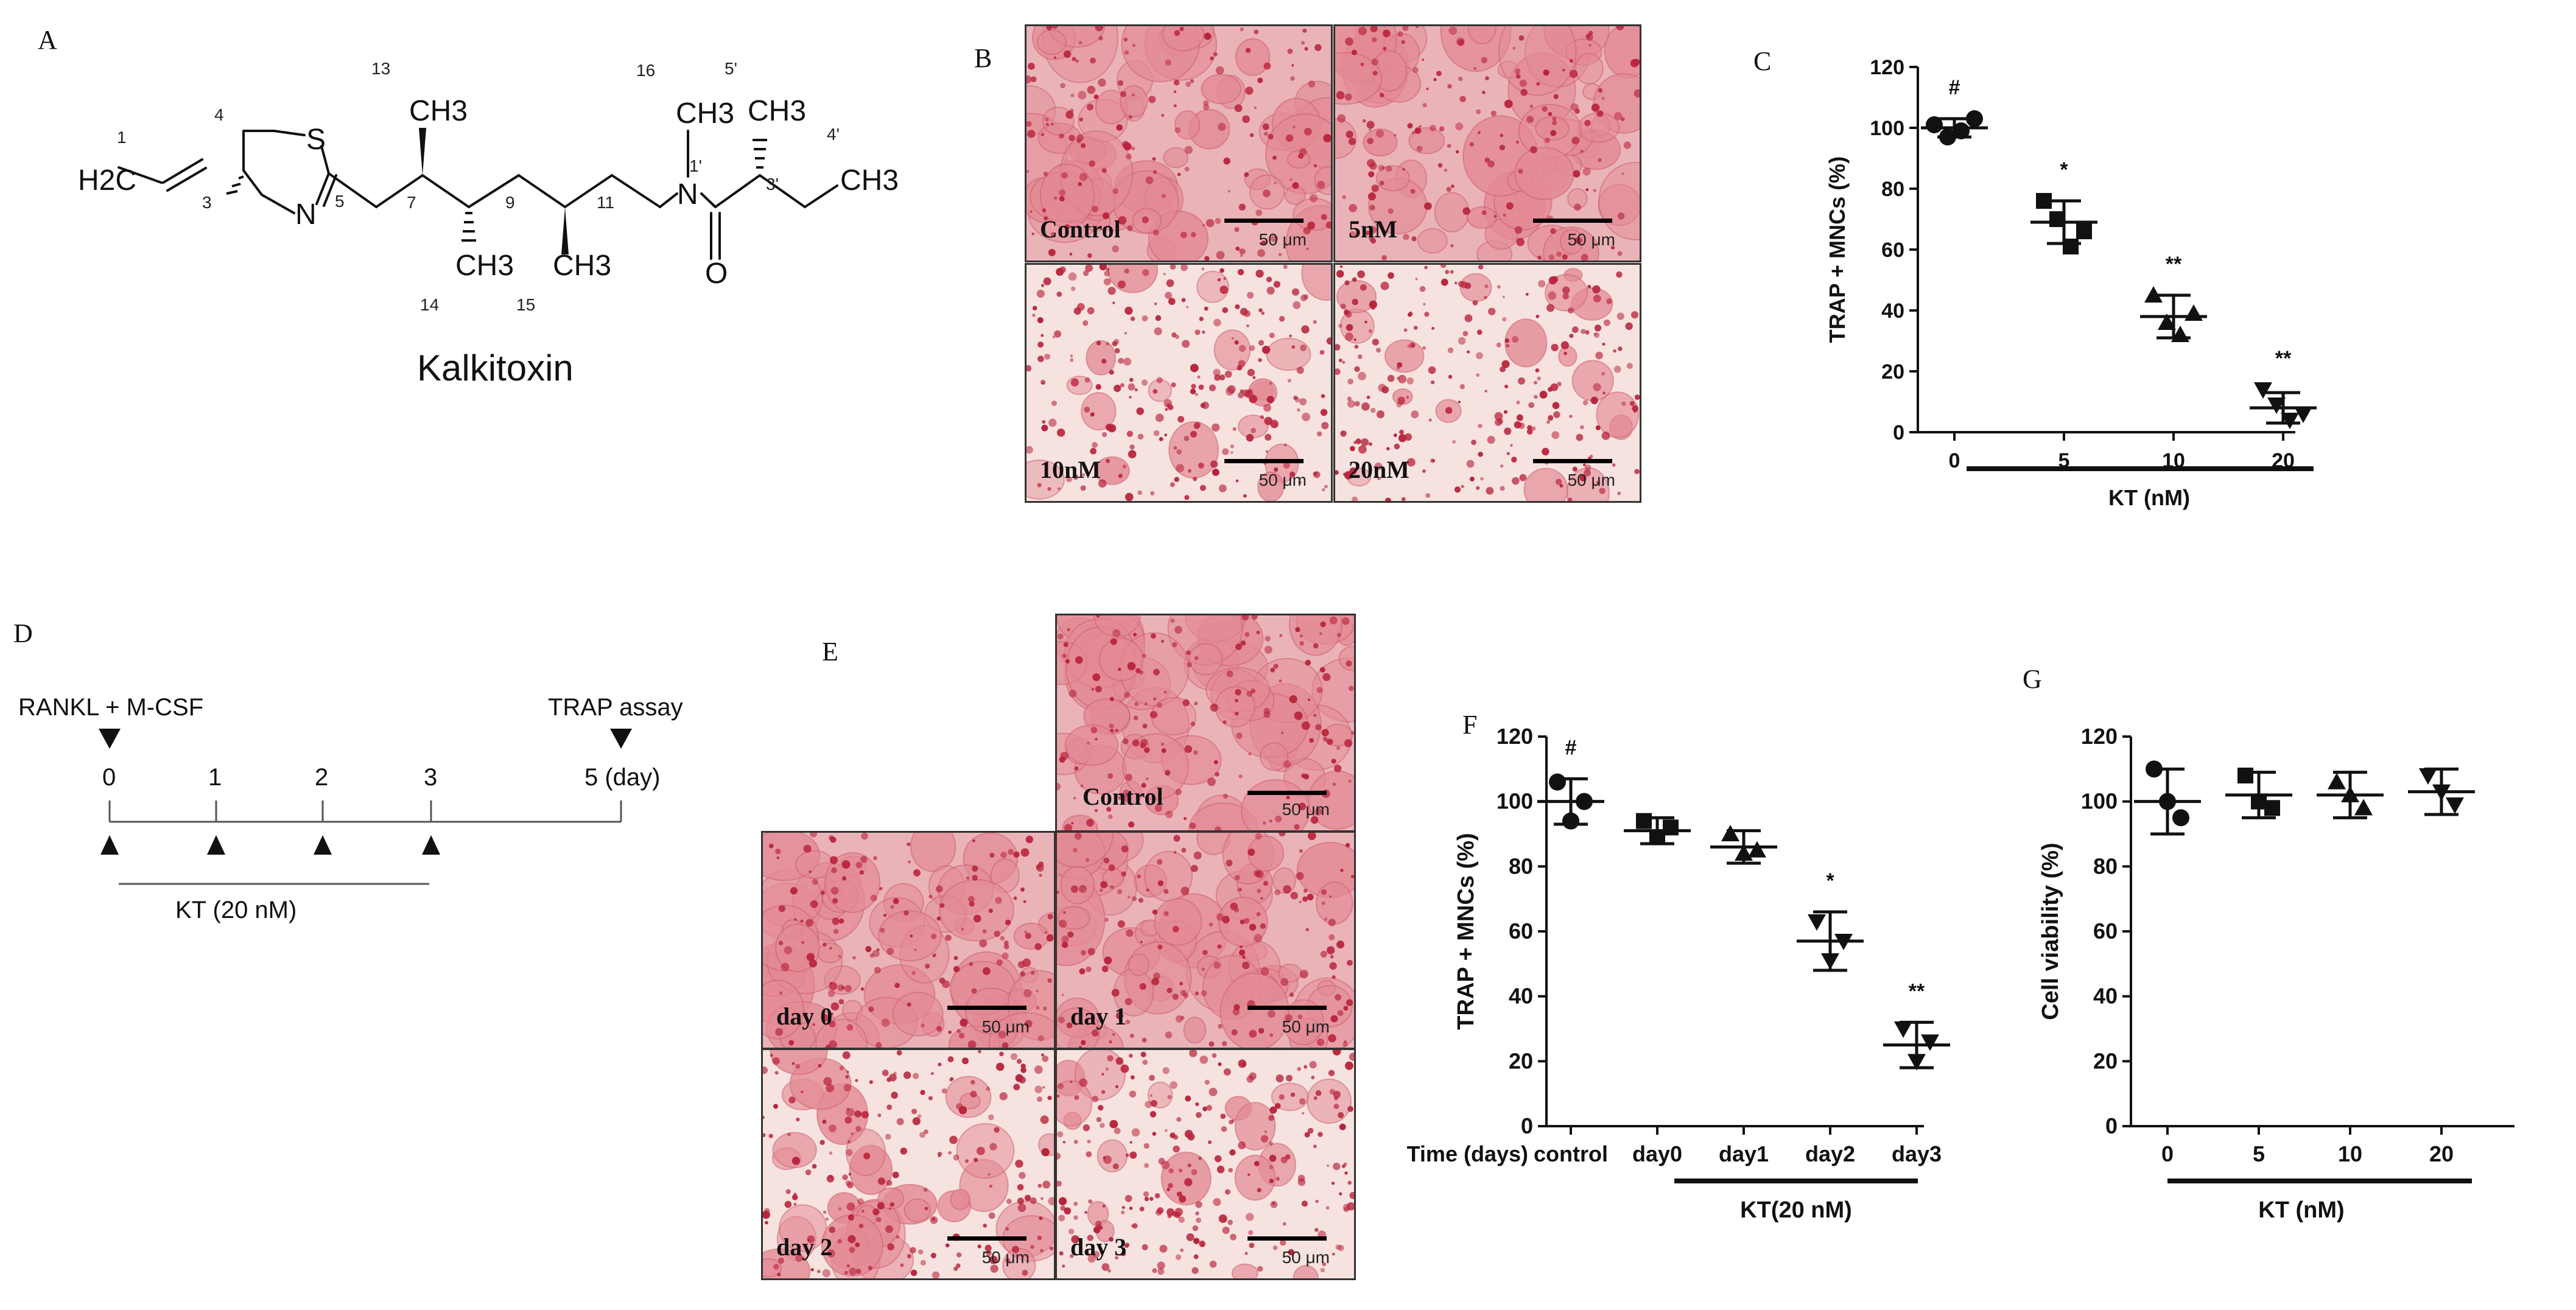  I want to click on micrograph-label: Control, so click(1080, 229).